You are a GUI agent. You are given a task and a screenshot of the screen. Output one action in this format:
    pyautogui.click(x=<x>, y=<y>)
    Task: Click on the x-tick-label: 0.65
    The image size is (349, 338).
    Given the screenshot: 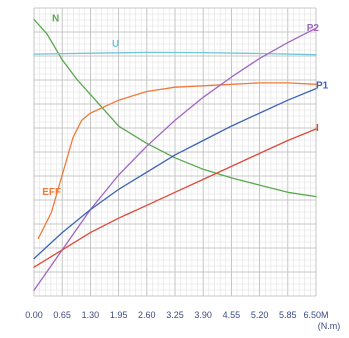 What is the action you would take?
    pyautogui.click(x=62, y=315)
    